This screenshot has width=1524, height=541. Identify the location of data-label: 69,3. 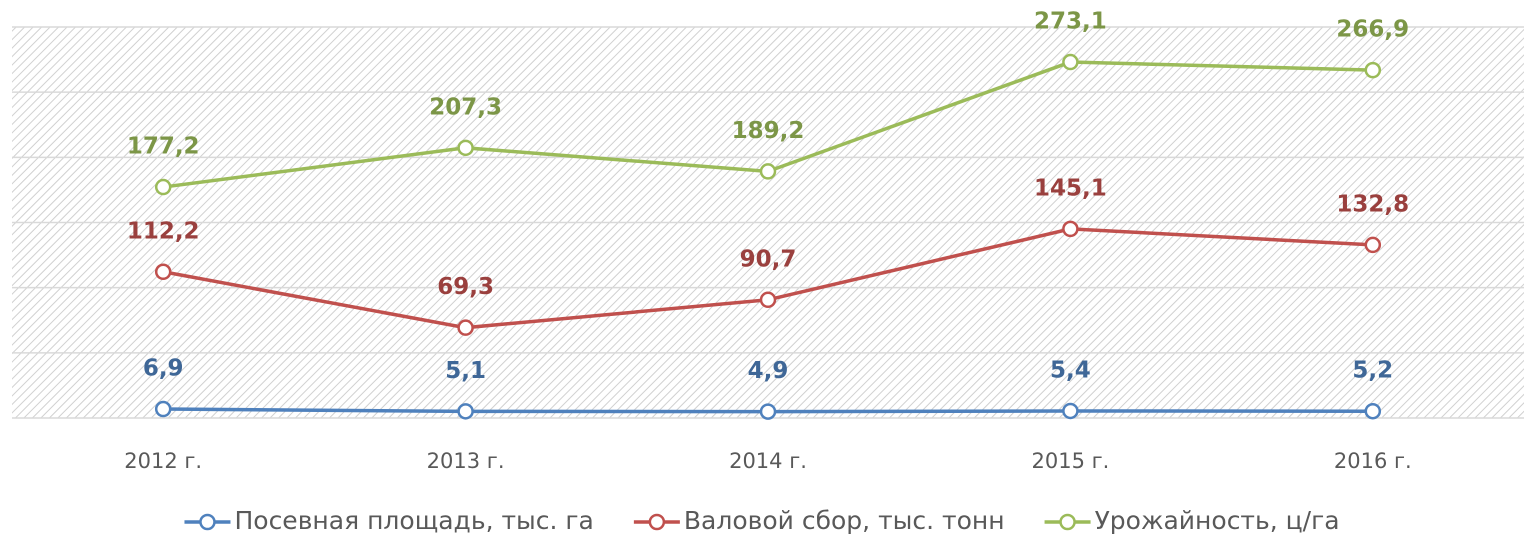
(465, 287).